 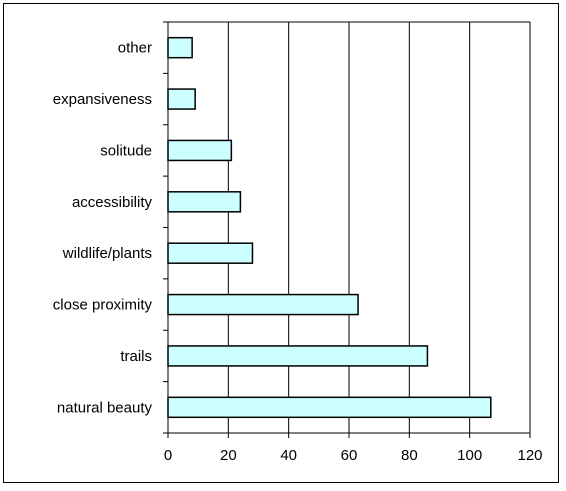 What do you see at coordinates (529, 455) in the screenshot?
I see `x-tick-label: 120` at bounding box center [529, 455].